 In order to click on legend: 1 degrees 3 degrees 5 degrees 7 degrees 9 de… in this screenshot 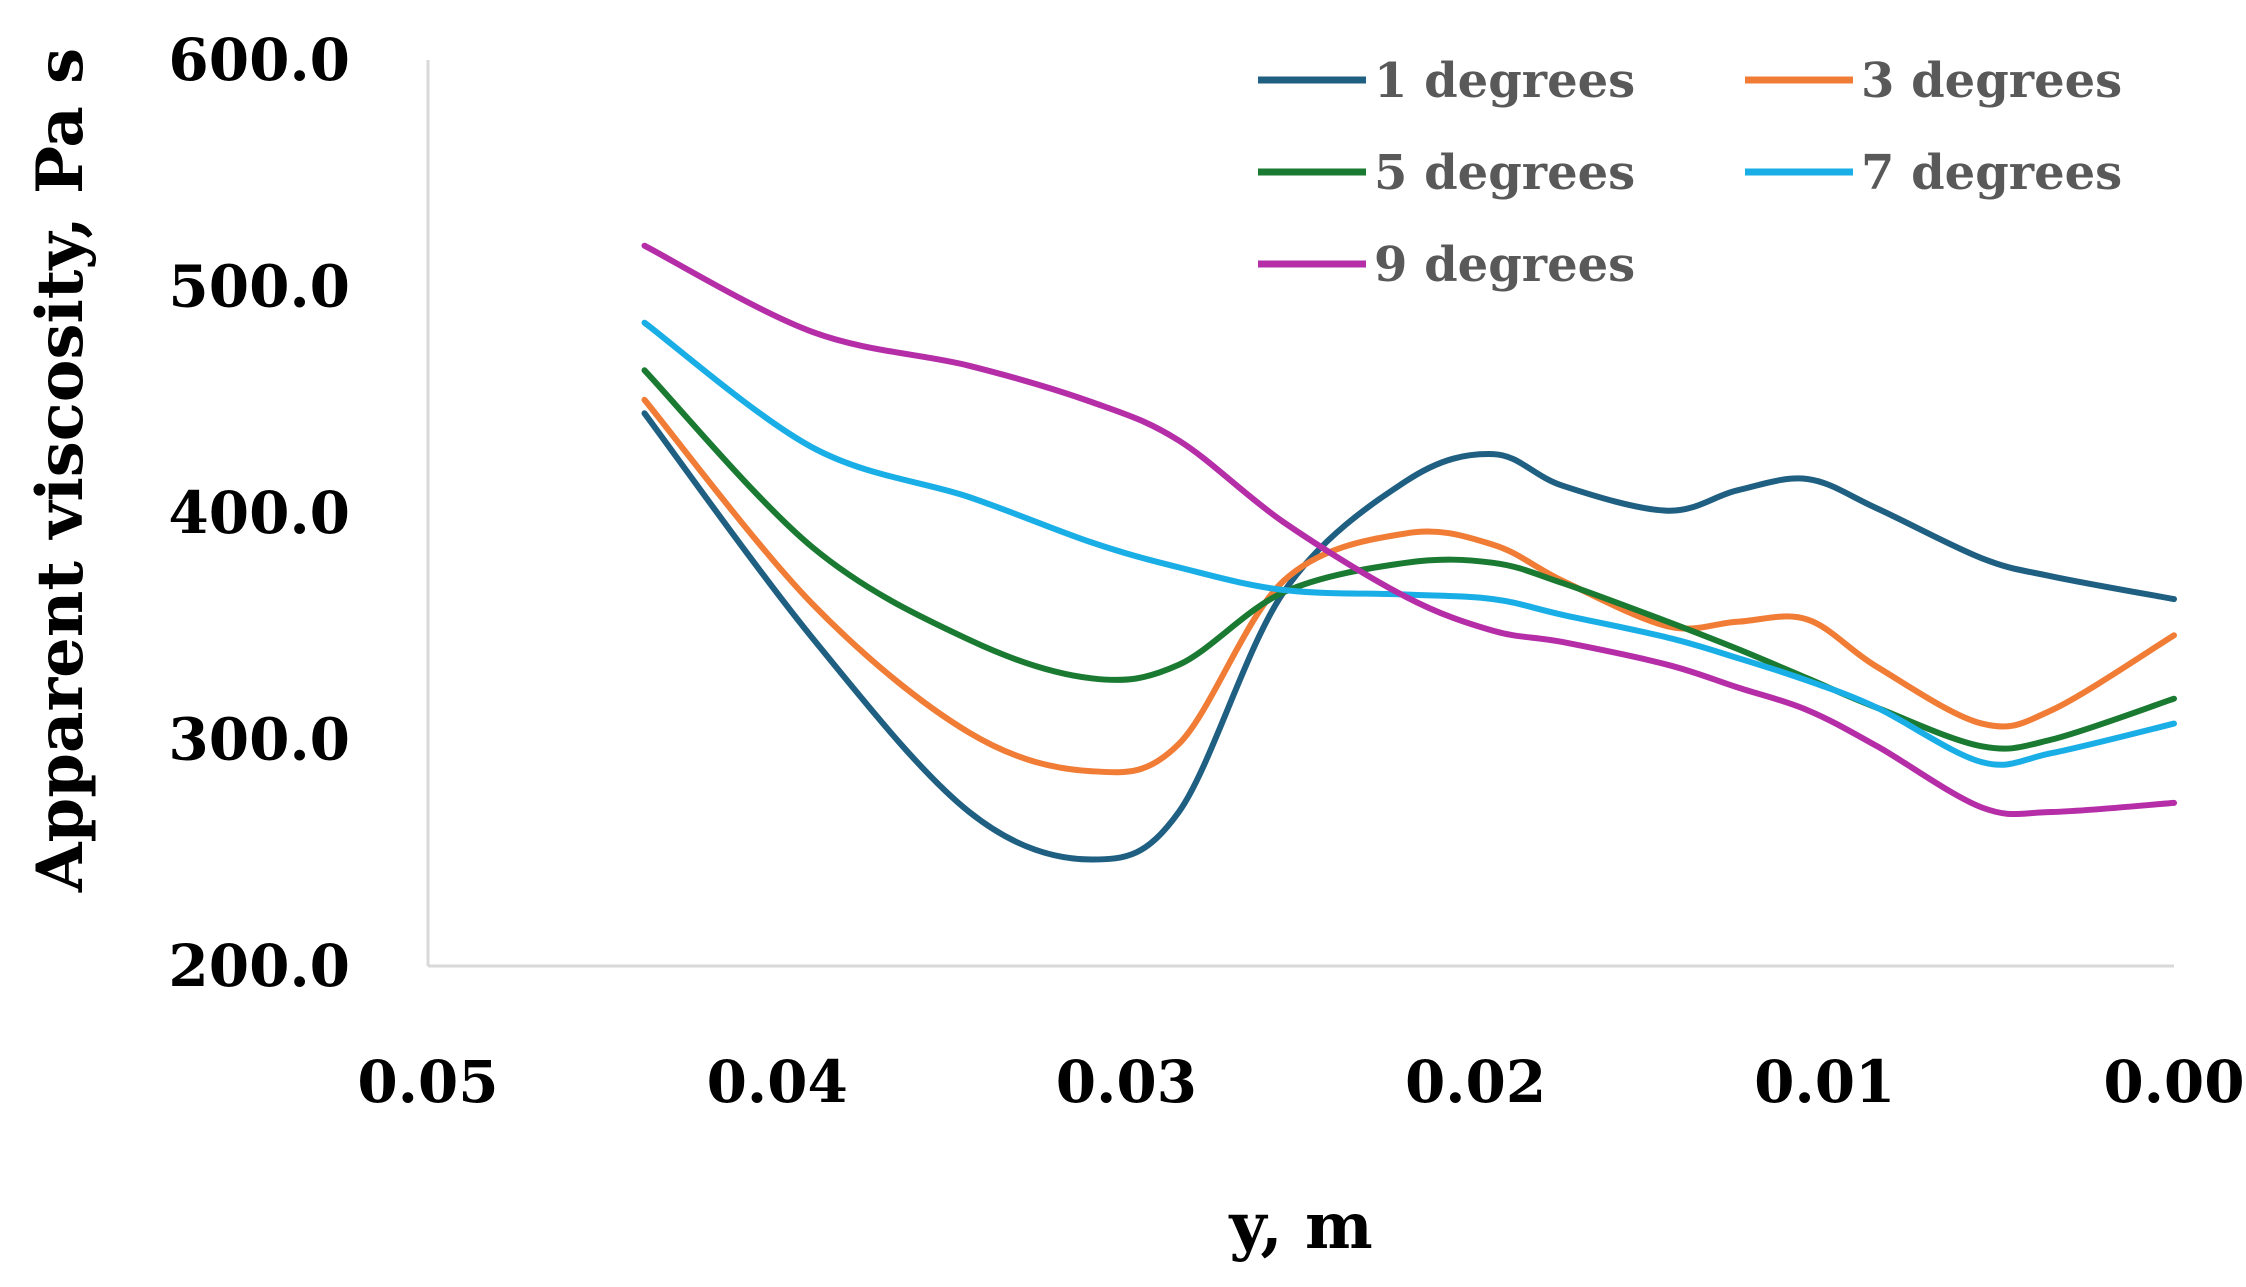, I will do `click(1690, 173)`.